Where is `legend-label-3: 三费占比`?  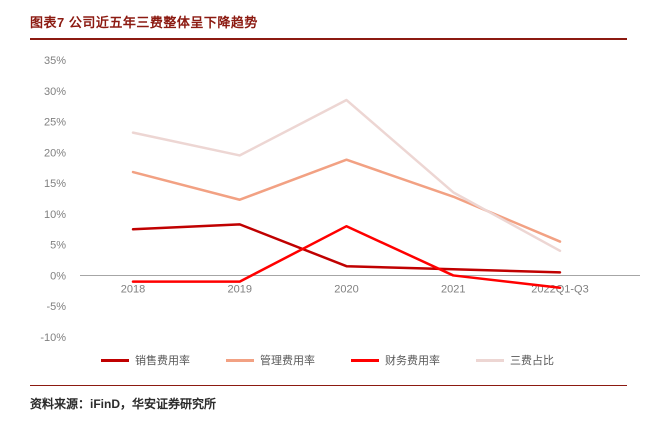 legend-label-3: 三费占比 is located at coordinates (532, 361).